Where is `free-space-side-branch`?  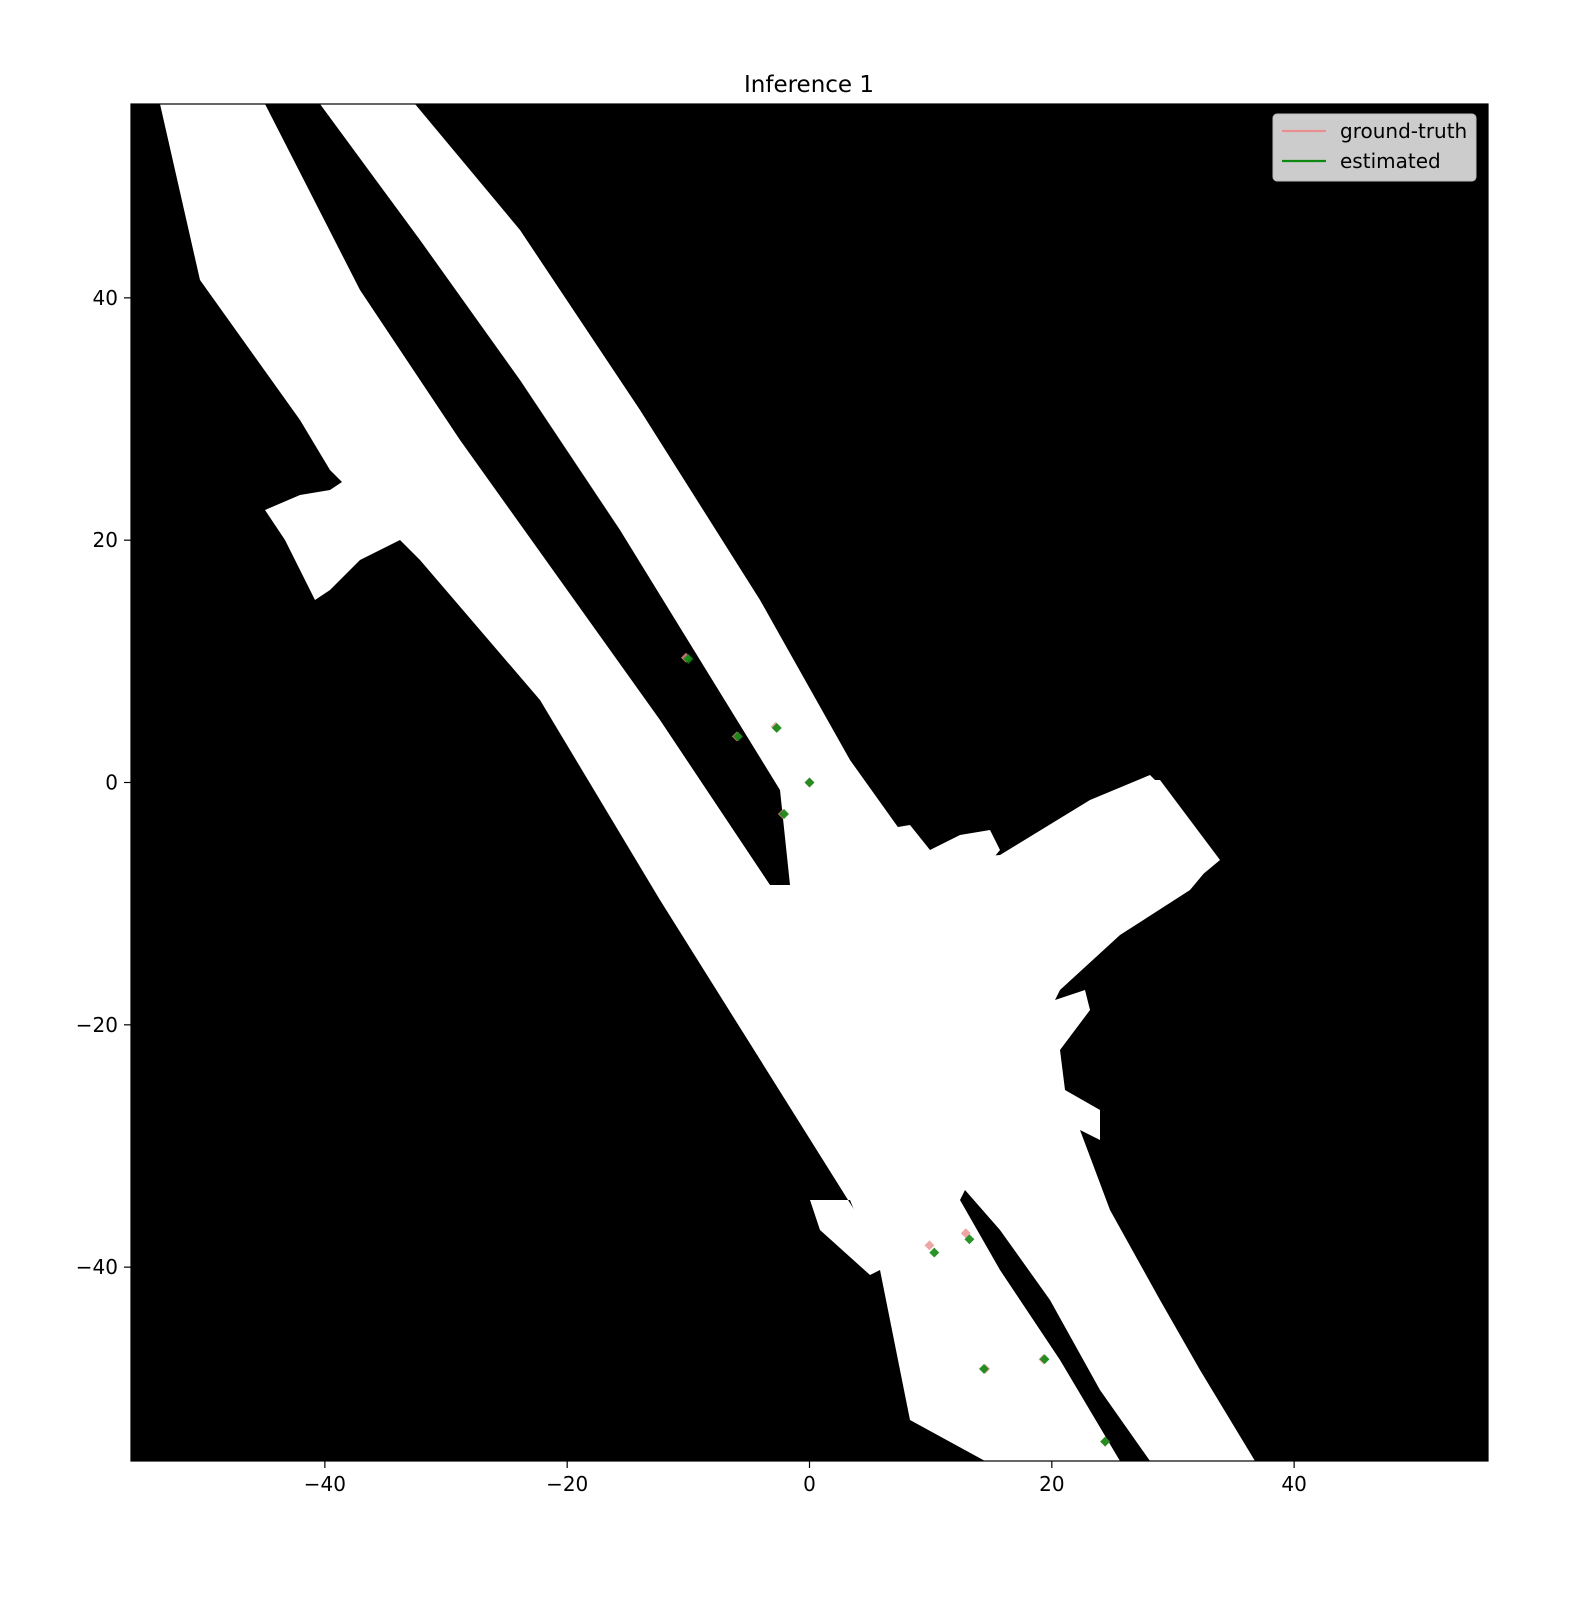 free-space-side-branch is located at coordinates (342, 515).